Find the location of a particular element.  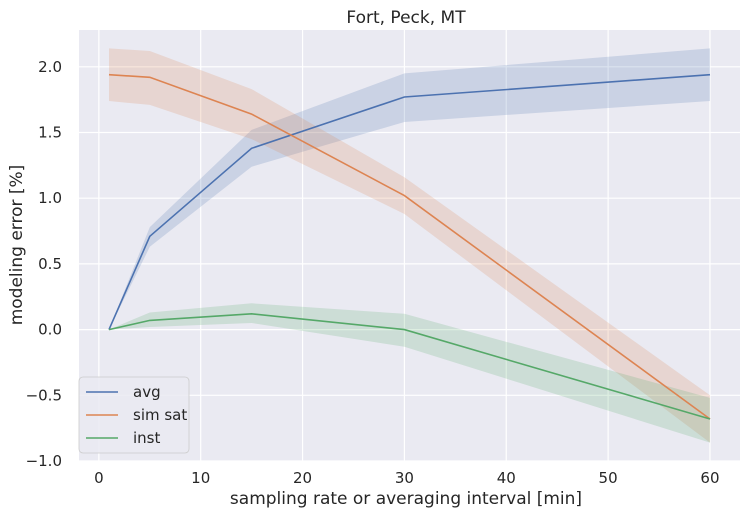

y-tick-label: 0.0 is located at coordinates (50, 330).